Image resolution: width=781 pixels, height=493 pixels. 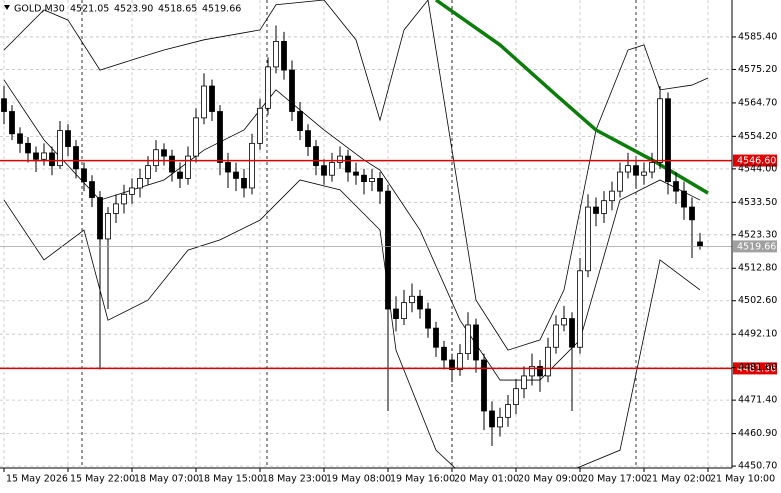 What do you see at coordinates (757, 136) in the screenshot?
I see `y-tick-label: 4554.20` at bounding box center [757, 136].